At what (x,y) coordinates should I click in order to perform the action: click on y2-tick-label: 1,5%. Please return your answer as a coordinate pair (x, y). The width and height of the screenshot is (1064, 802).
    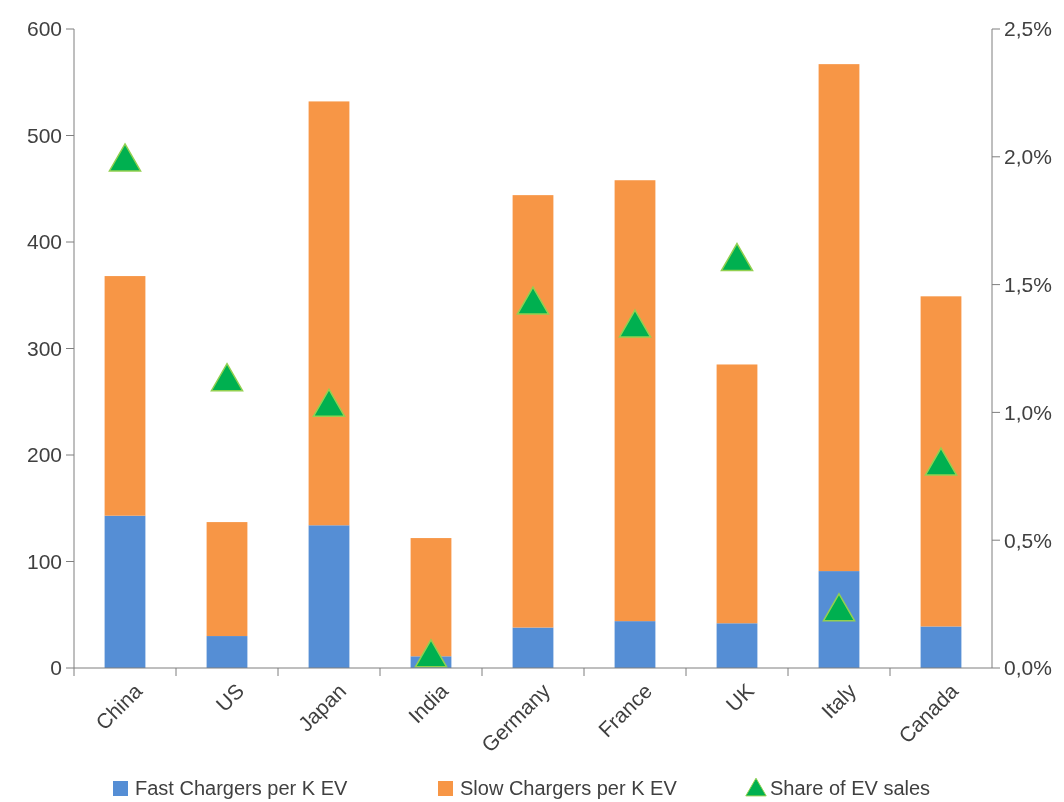
    Looking at the image, I should click on (1028, 284).